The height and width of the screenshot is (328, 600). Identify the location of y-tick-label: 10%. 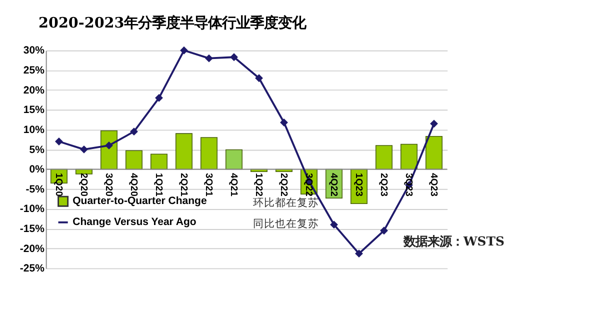
(34, 130).